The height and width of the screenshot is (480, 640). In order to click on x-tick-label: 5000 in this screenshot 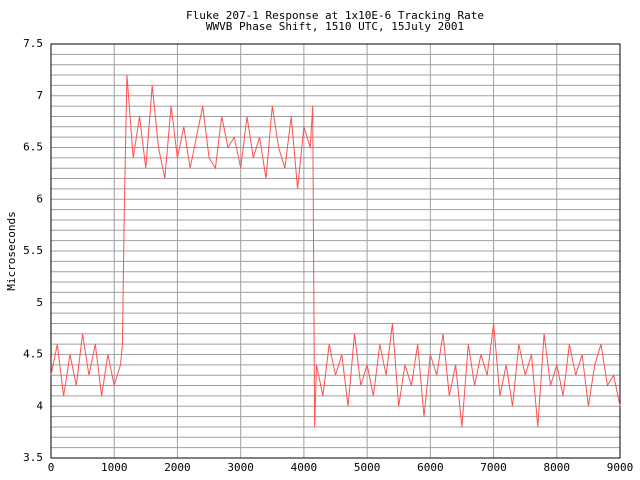, I will do `click(367, 467)`.